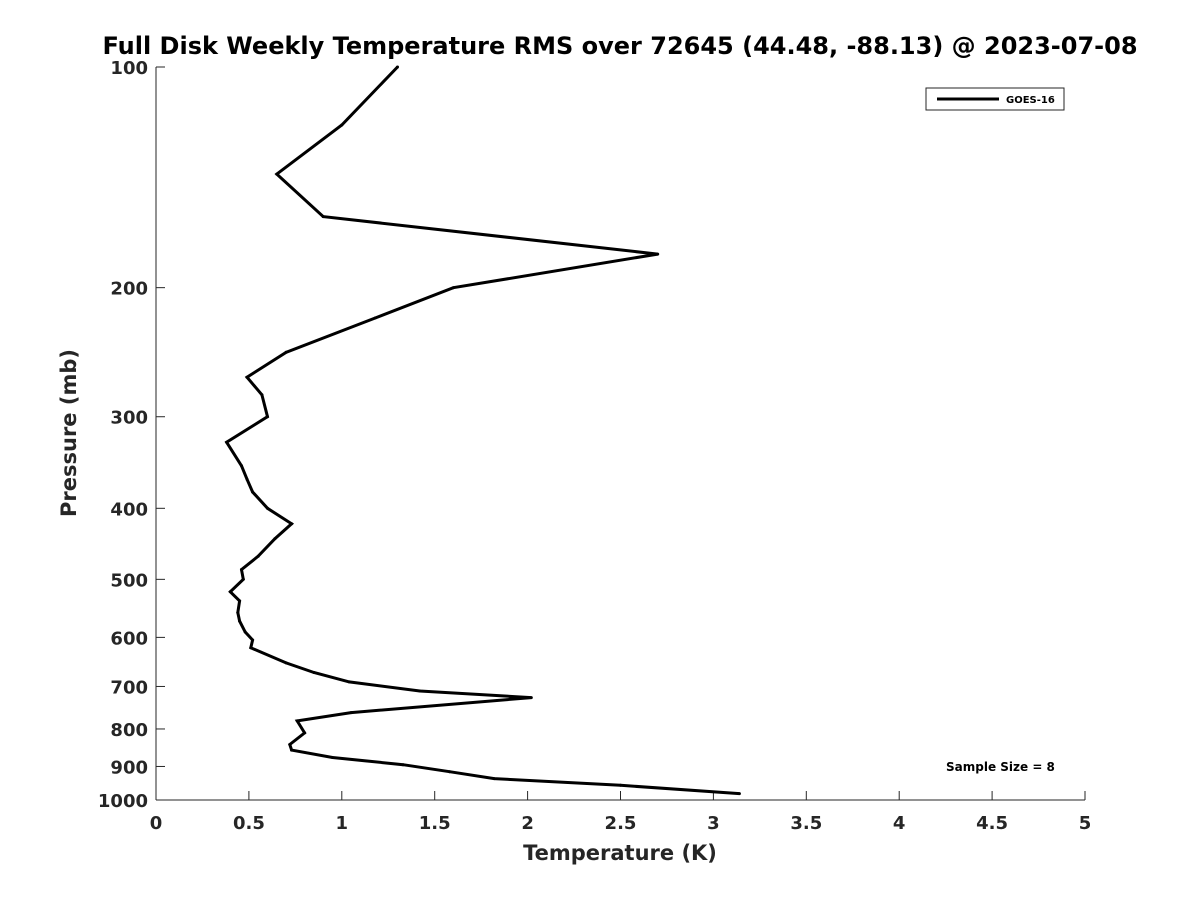 The image size is (1200, 900). What do you see at coordinates (806, 823) in the screenshot?
I see `x-tick-label: 3.5` at bounding box center [806, 823].